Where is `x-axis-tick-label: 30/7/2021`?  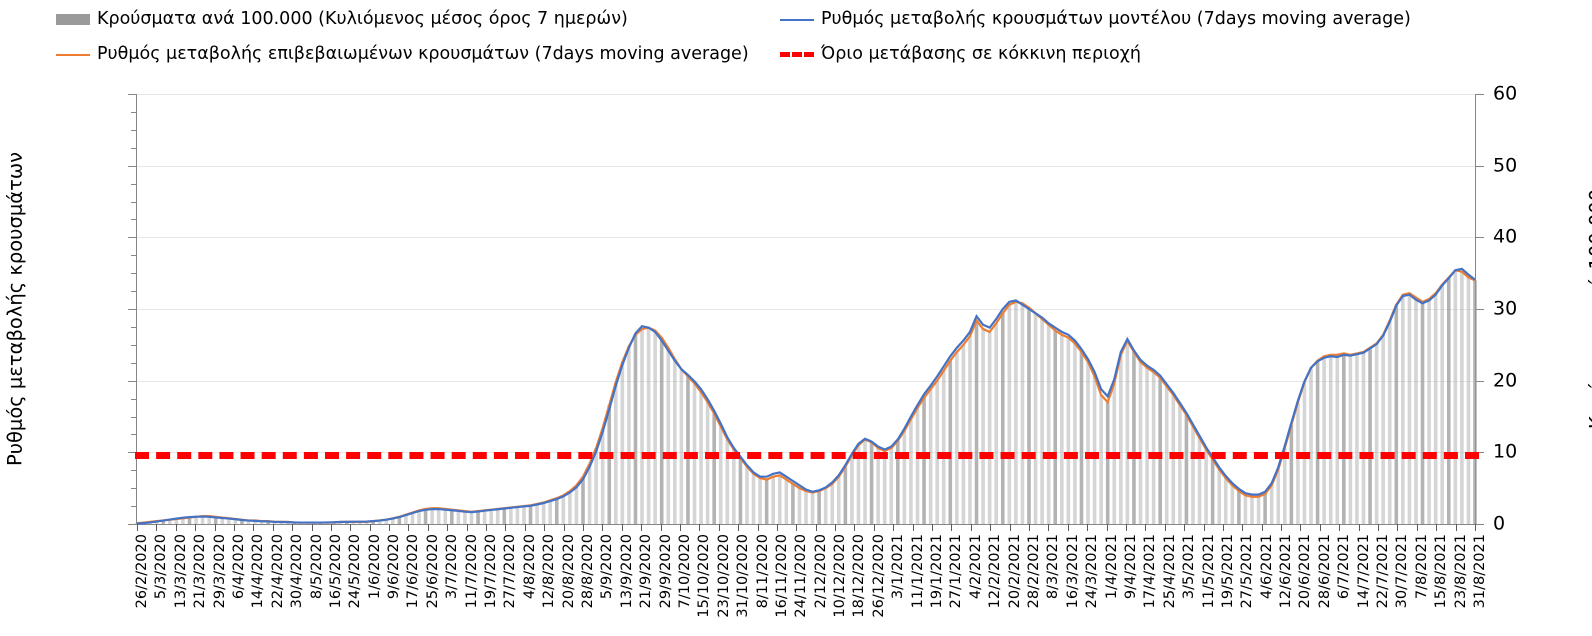 x-axis-tick-label: 30/7/2021 is located at coordinates (1402, 571).